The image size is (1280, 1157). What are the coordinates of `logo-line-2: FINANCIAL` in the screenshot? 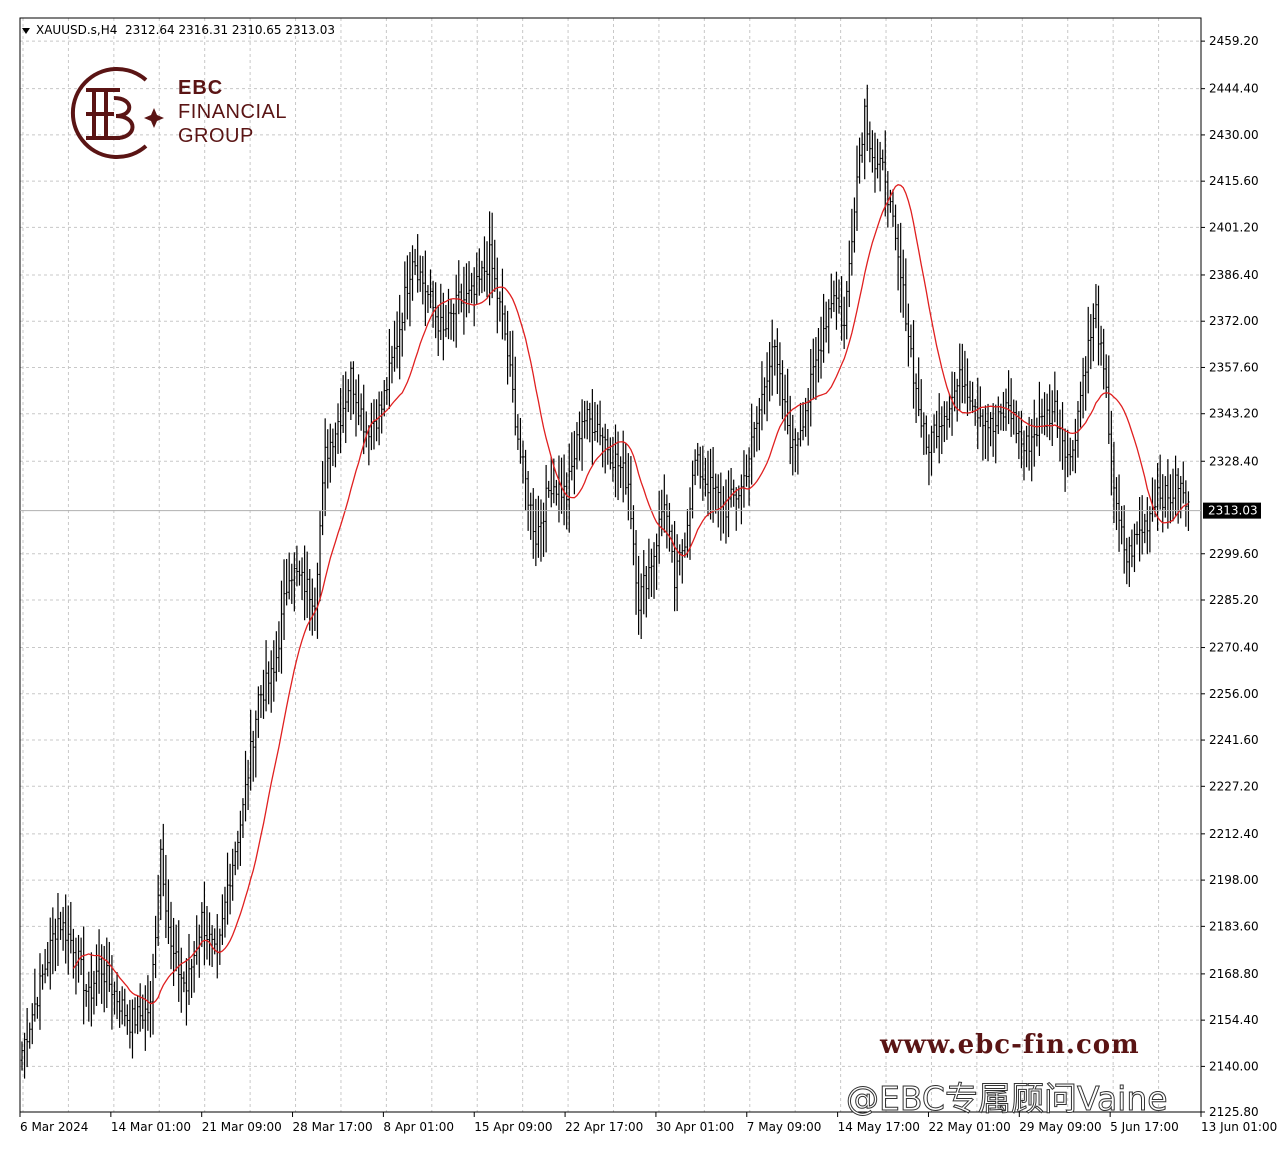 It's located at (232, 112).